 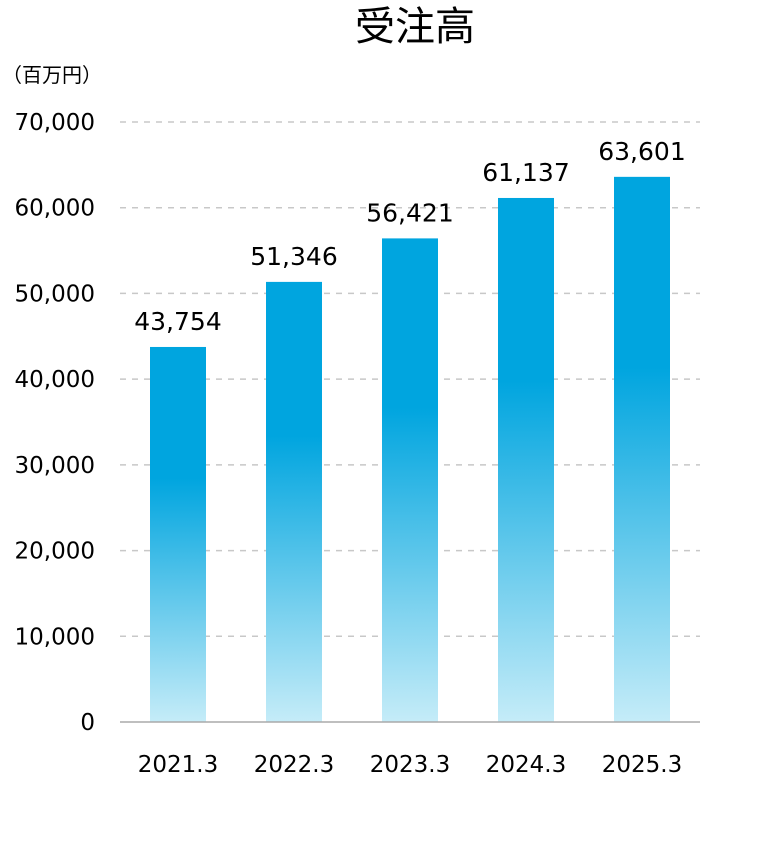 I want to click on y-tick-label: 0, so click(x=87, y=723).